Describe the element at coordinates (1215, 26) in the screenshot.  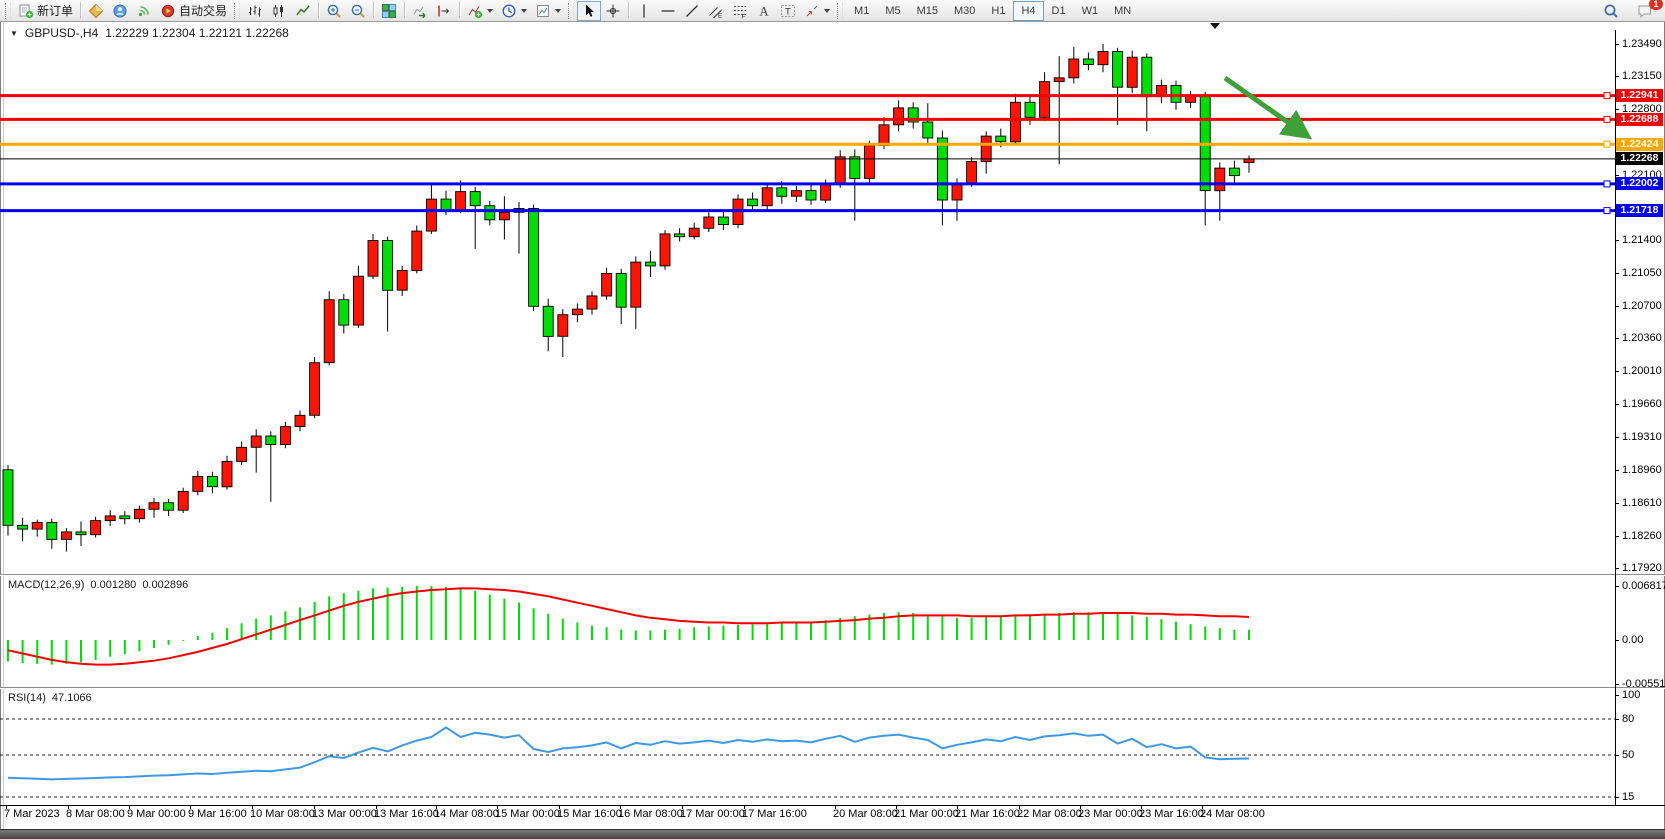
I see `chart-shift-marker-icon` at that location.